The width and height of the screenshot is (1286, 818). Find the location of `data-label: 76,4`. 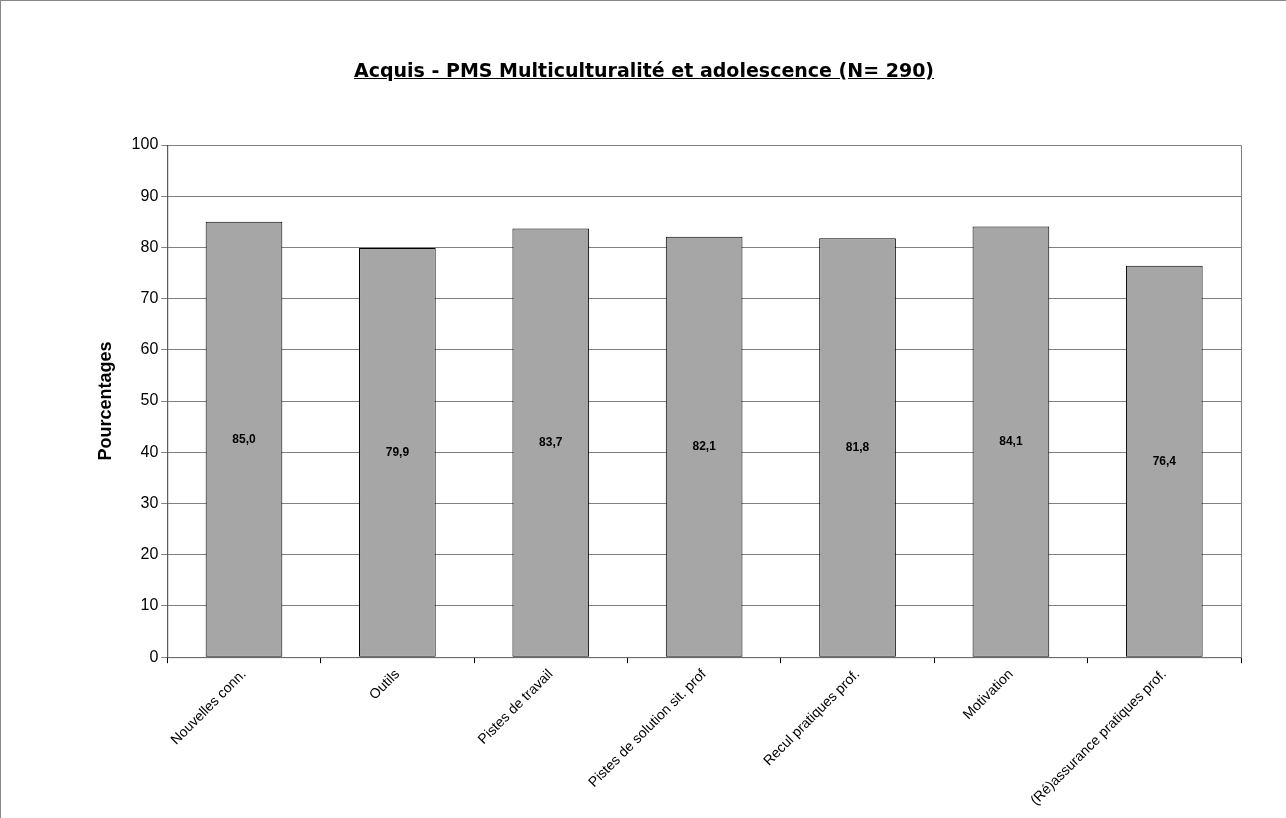

data-label: 76,4 is located at coordinates (1164, 460).